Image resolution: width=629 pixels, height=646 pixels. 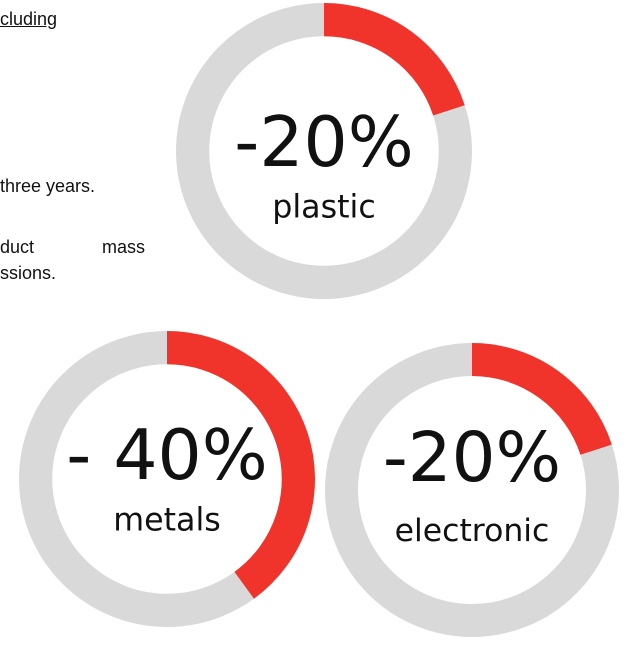 What do you see at coordinates (28, 273) in the screenshot?
I see `body-text-fragment: ssions.` at bounding box center [28, 273].